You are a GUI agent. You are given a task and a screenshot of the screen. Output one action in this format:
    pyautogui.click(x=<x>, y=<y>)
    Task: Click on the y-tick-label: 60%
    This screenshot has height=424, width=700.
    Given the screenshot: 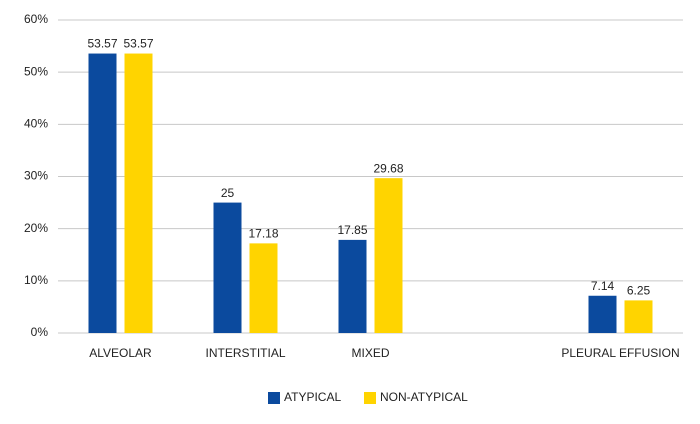 What is the action you would take?
    pyautogui.click(x=36, y=19)
    